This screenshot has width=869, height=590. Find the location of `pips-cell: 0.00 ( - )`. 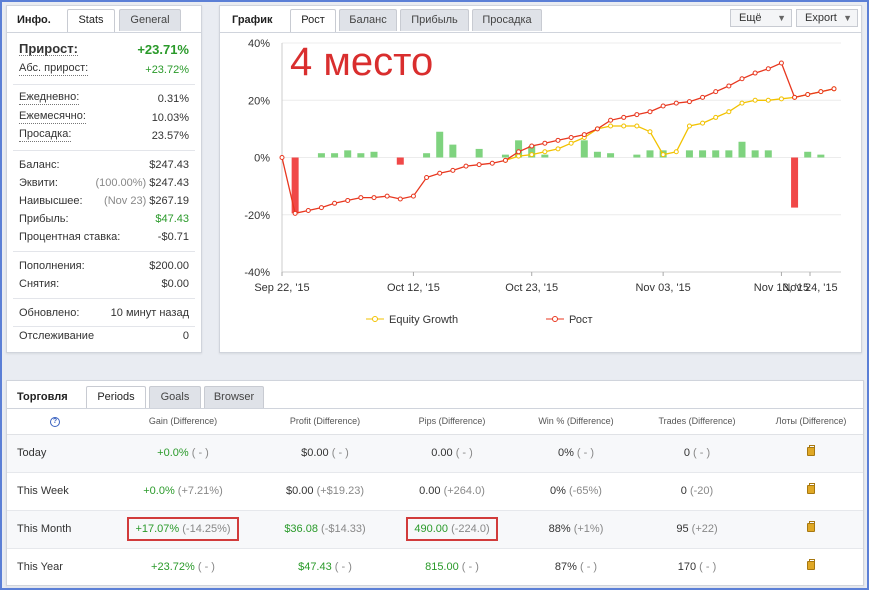

pips-cell: 0.00 ( - ) is located at coordinates (452, 453).